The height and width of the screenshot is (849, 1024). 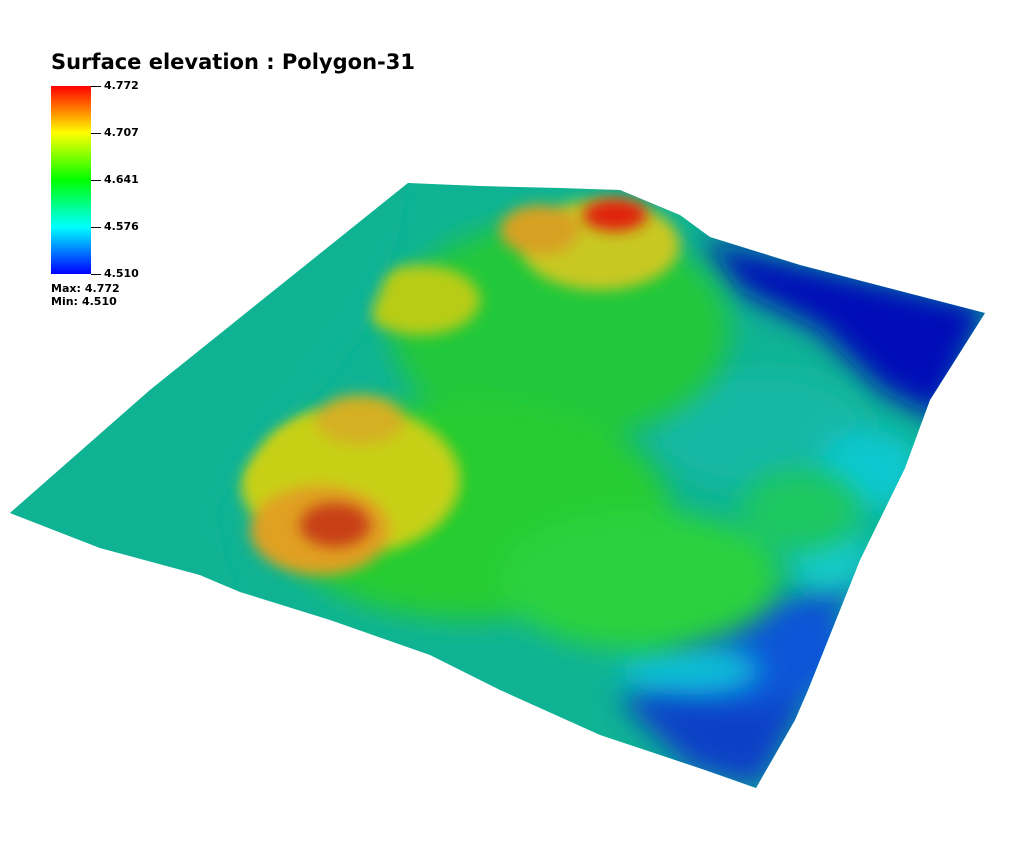 I want to click on colorbar-tick-max: 4.772, so click(x=121, y=85).